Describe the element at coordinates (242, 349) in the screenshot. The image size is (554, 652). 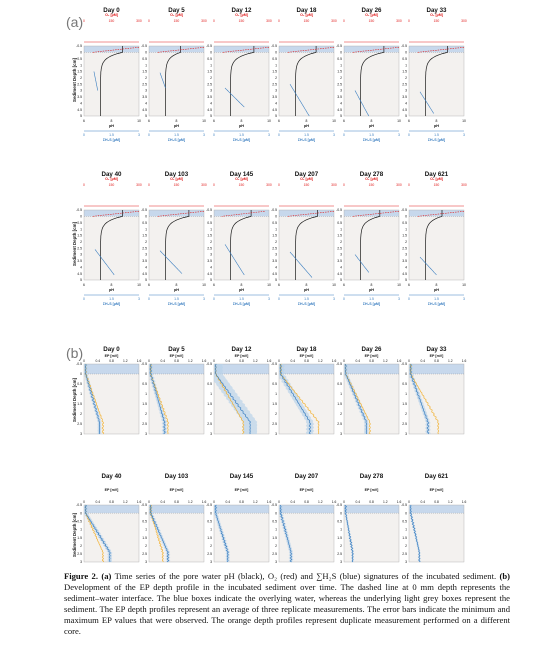
I see `subplot-title: Day 12` at that location.